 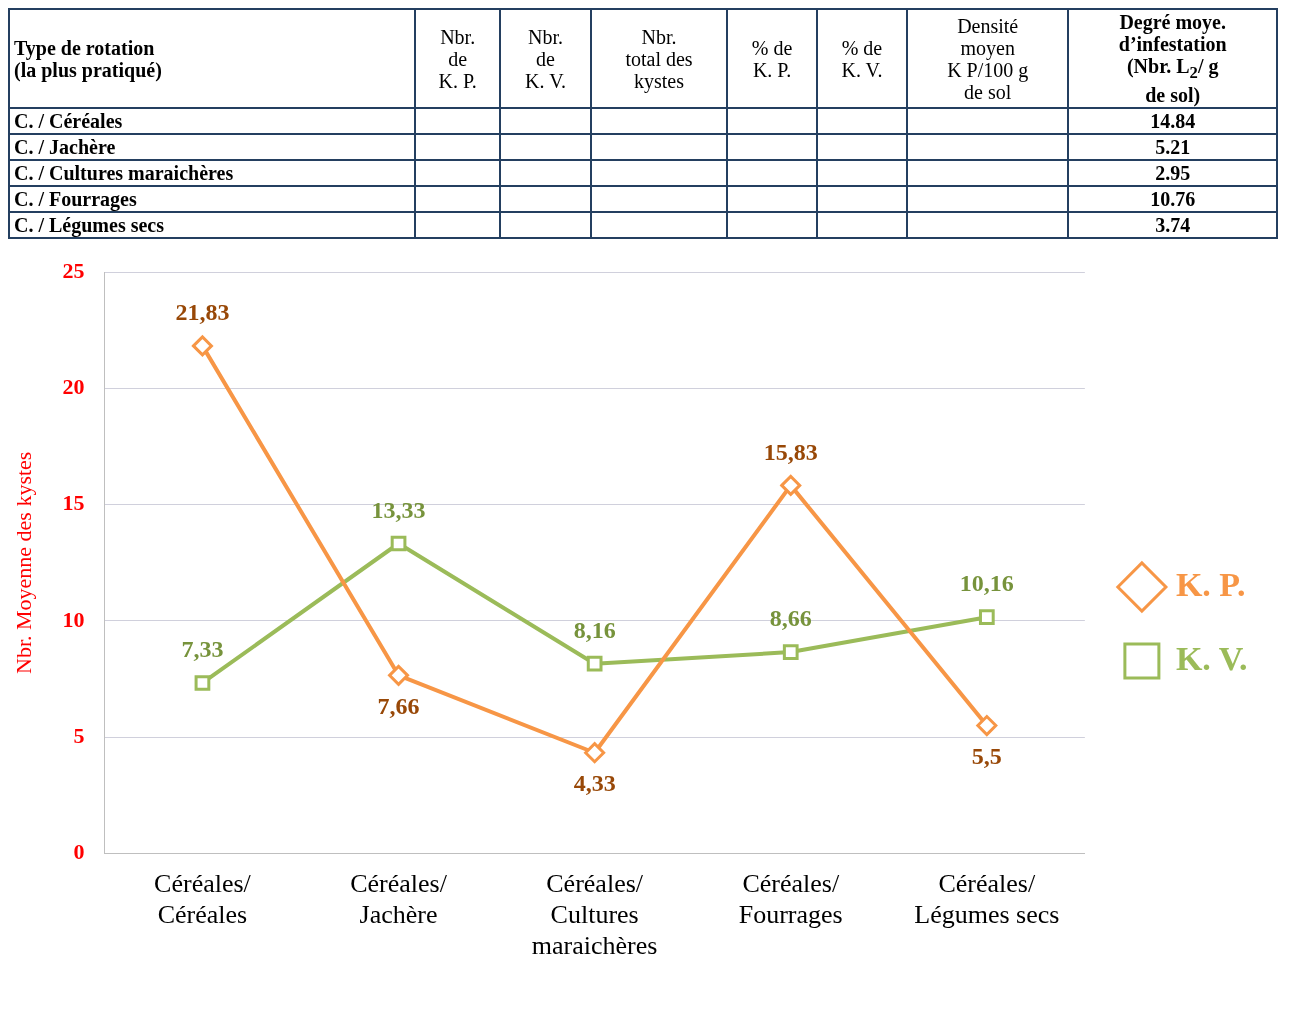 What do you see at coordinates (1172, 58) in the screenshot?
I see `category-label: Degré moye. d’infestation (Nbr. L$_{2}$/ g de sol)` at bounding box center [1172, 58].